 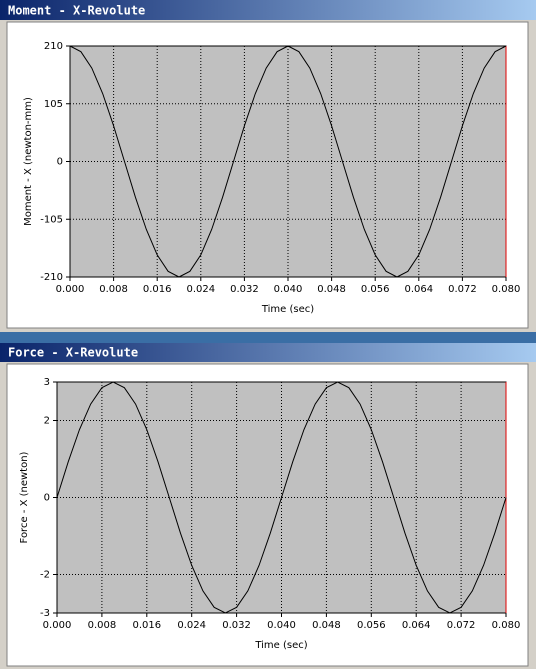 What do you see at coordinates (47, 382) in the screenshot?
I see `y-tick-label: 3` at bounding box center [47, 382].